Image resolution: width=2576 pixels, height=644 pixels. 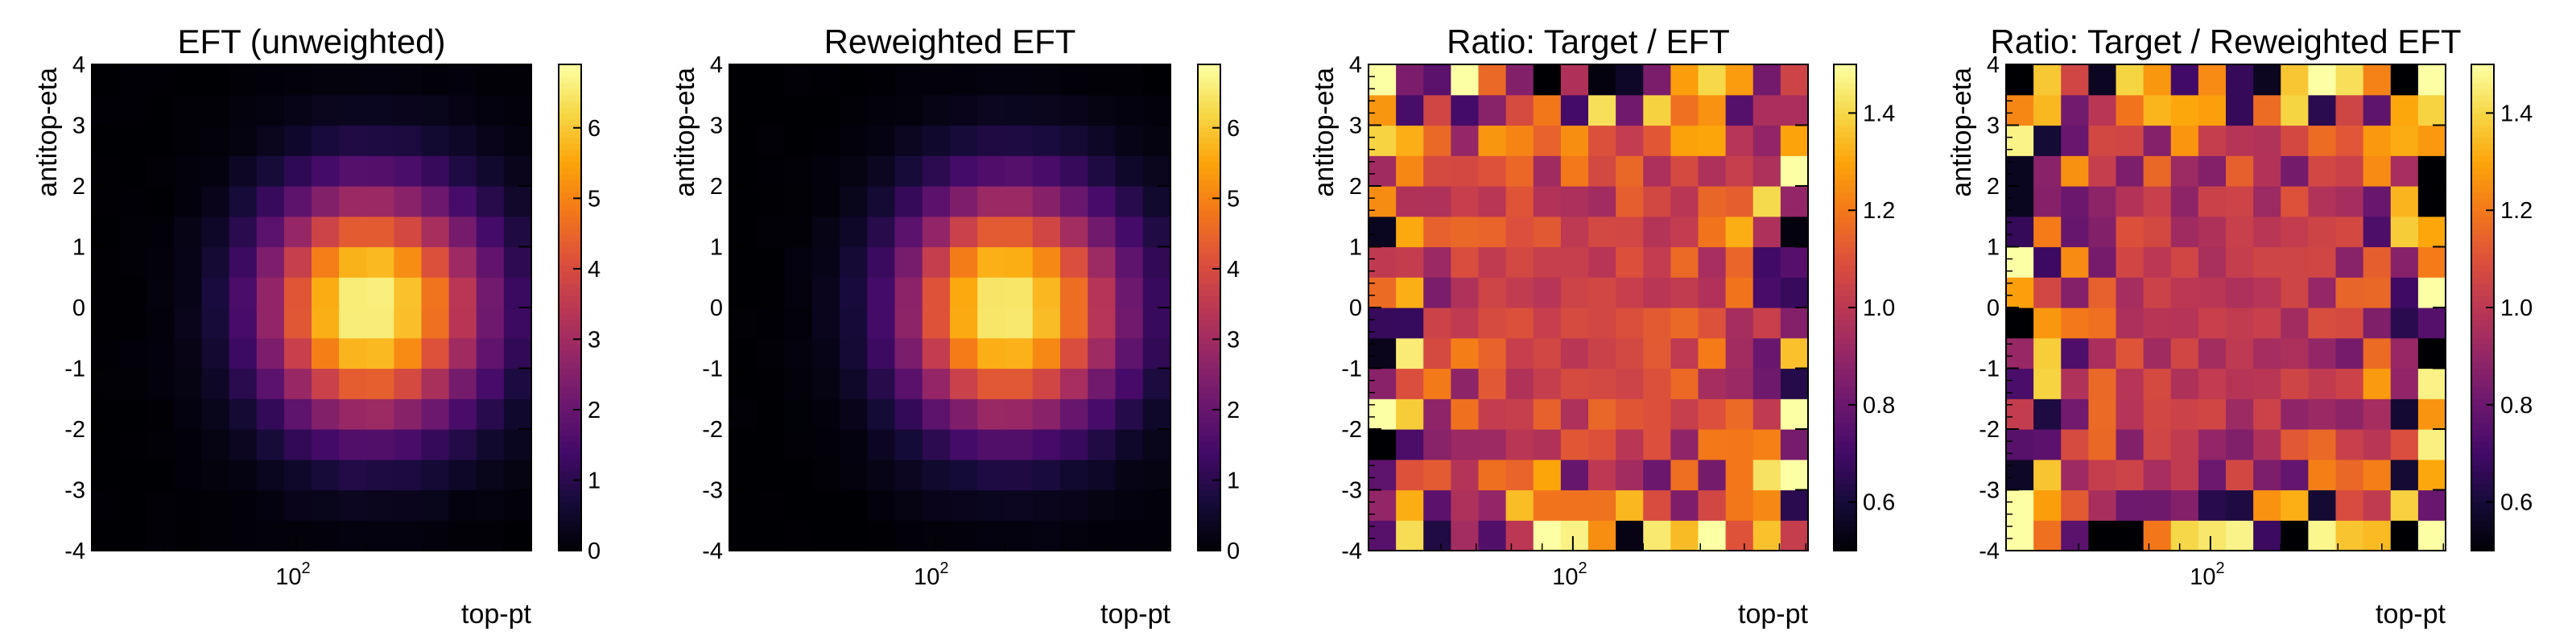 I want to click on y-tick-label: -2, so click(x=74, y=430).